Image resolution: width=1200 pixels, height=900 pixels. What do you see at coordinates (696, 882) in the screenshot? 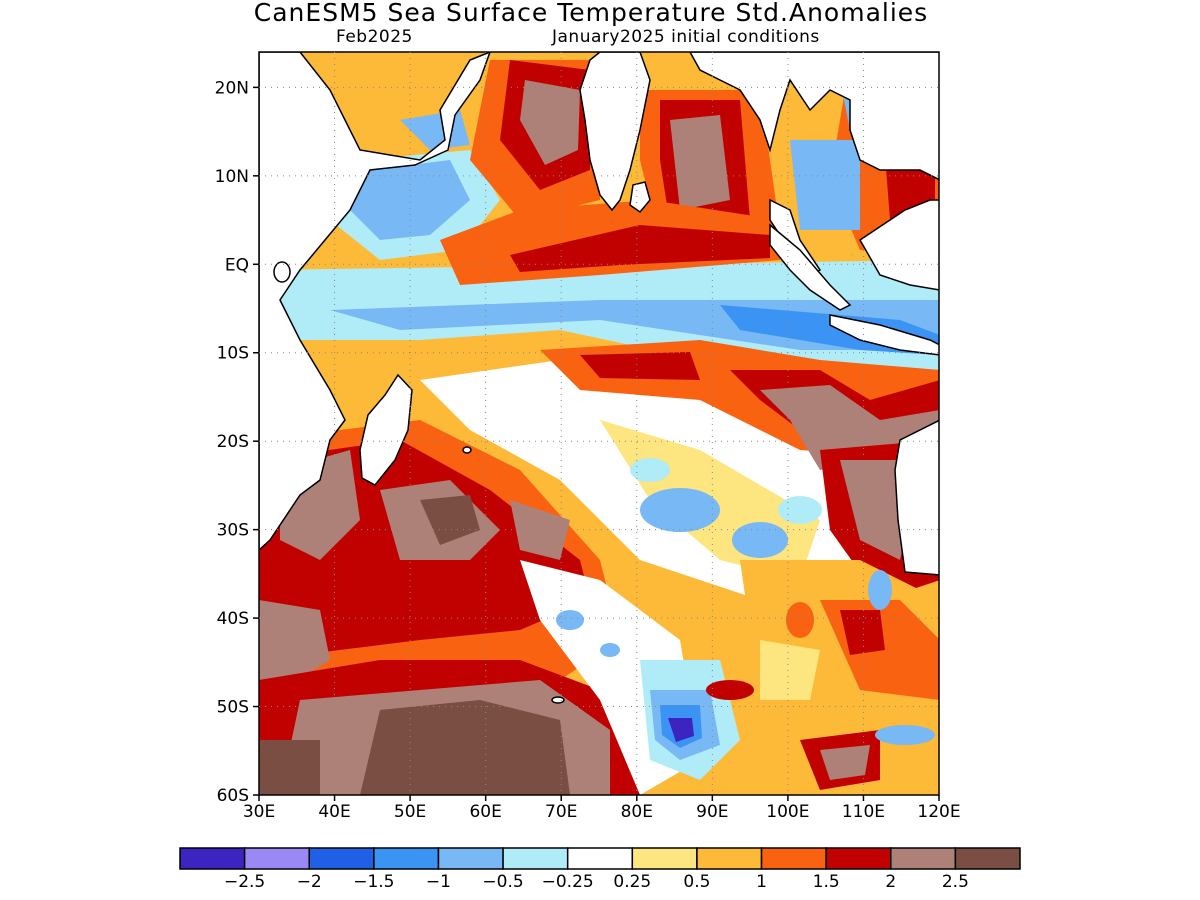
I see `colorbar-label: 0.5` at bounding box center [696, 882].